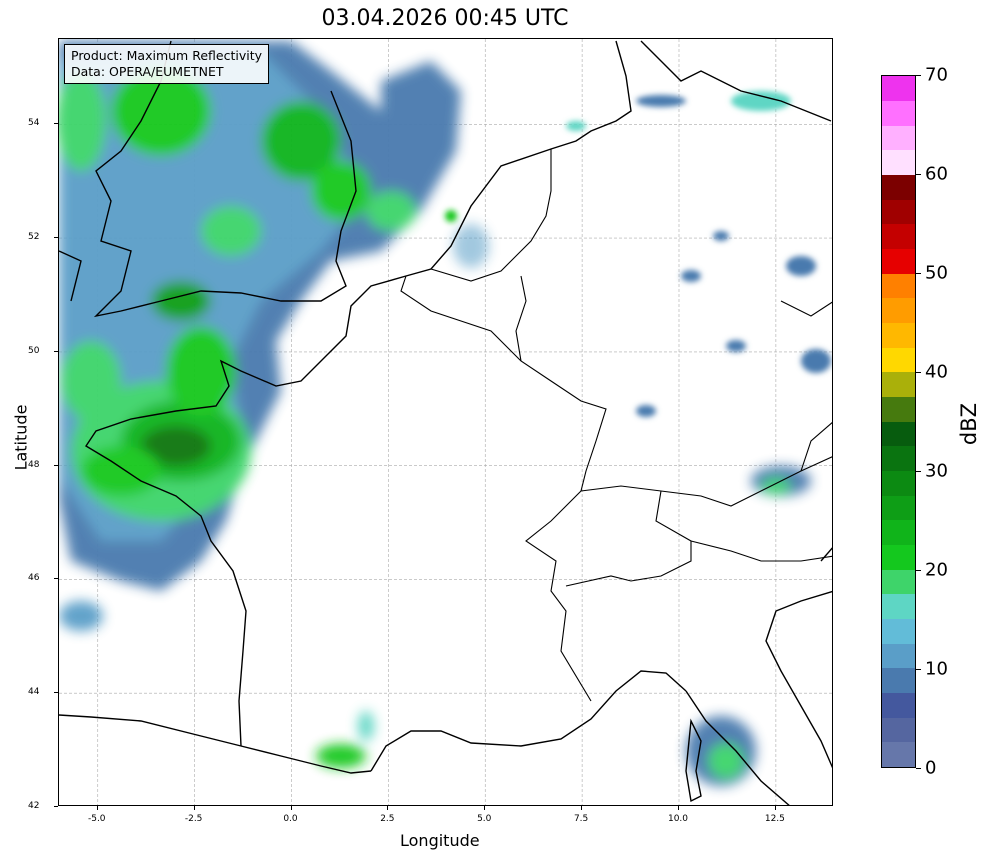  Describe the element at coordinates (34, 237) in the screenshot. I see `y-tick-label: 52` at that location.